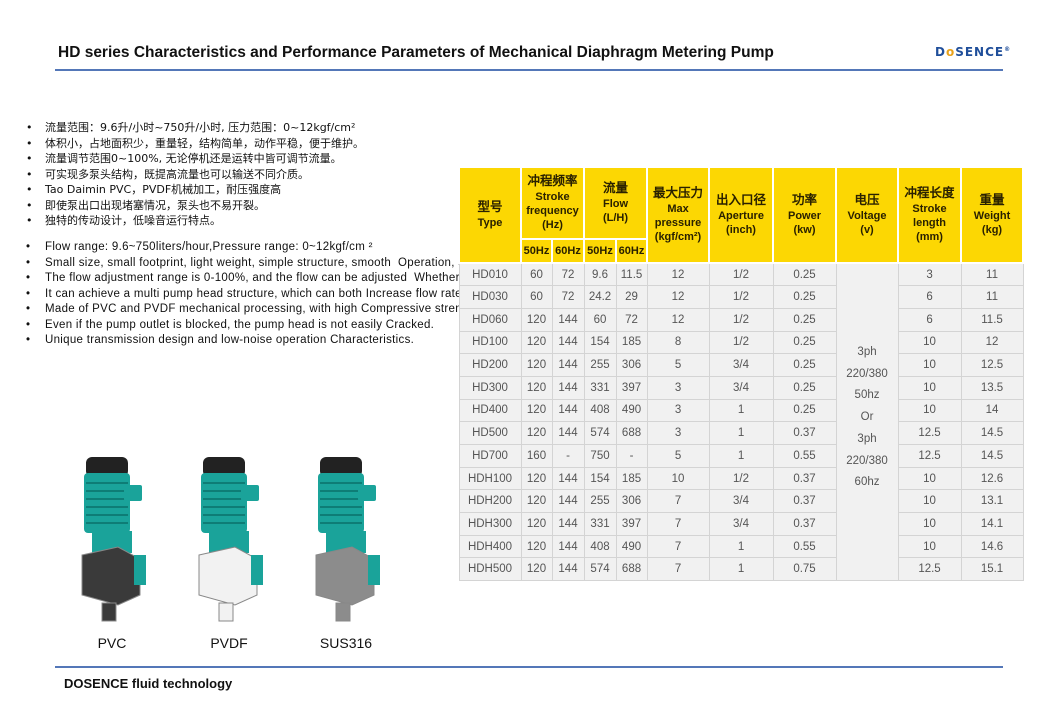 Image resolution: width=1059 pixels, height=719 pixels. I want to click on value-cell: 5, so click(678, 365).